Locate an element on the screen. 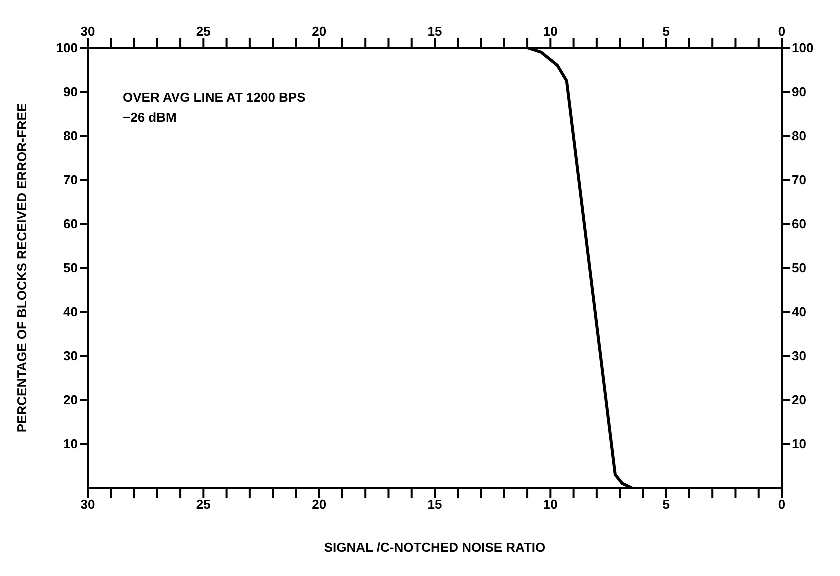 The width and height of the screenshot is (840, 576). y2-tick-label: 60 is located at coordinates (799, 224).